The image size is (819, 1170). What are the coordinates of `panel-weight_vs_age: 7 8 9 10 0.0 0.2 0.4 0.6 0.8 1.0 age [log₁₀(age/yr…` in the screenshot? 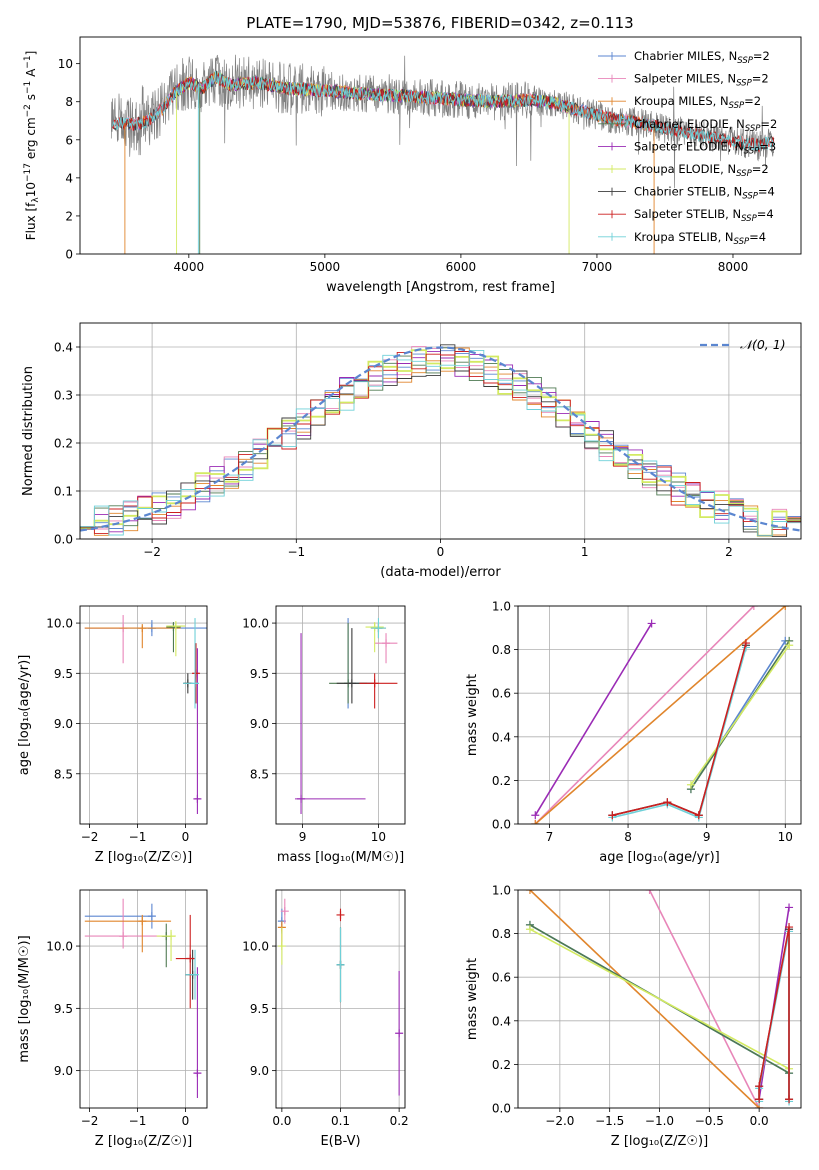 It's located at (633, 732).